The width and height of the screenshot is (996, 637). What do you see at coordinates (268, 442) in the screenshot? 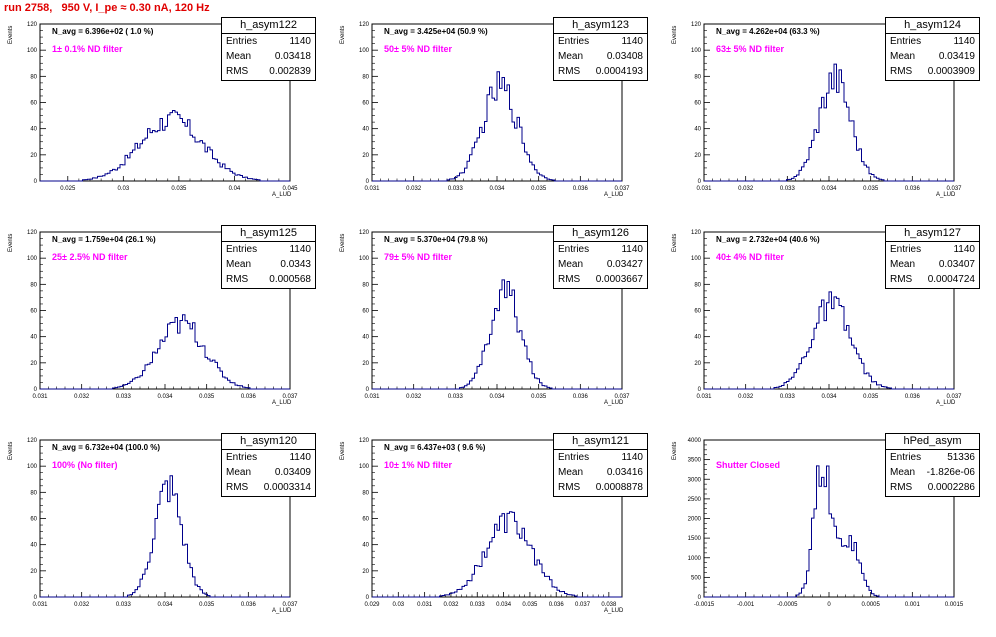
I see `stats-title: h_asym120` at bounding box center [268, 442].